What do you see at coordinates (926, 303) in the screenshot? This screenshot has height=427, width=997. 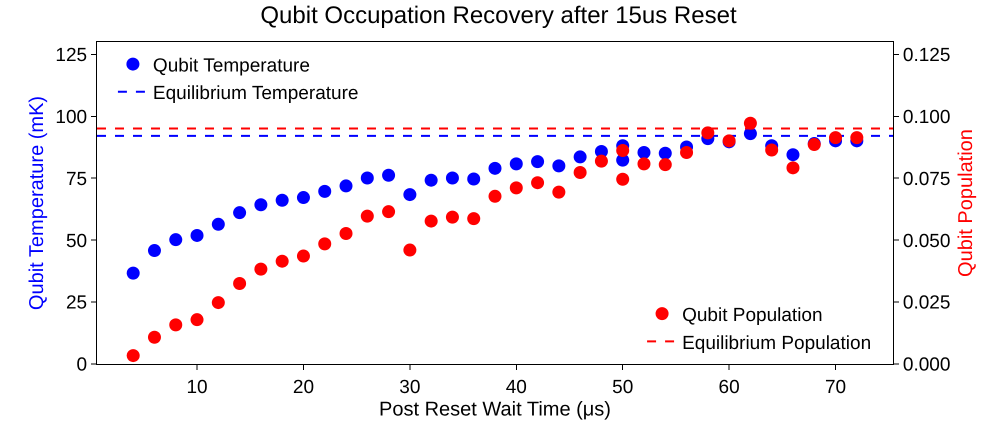 I see `y2-tick-label: 0.025` at bounding box center [926, 303].